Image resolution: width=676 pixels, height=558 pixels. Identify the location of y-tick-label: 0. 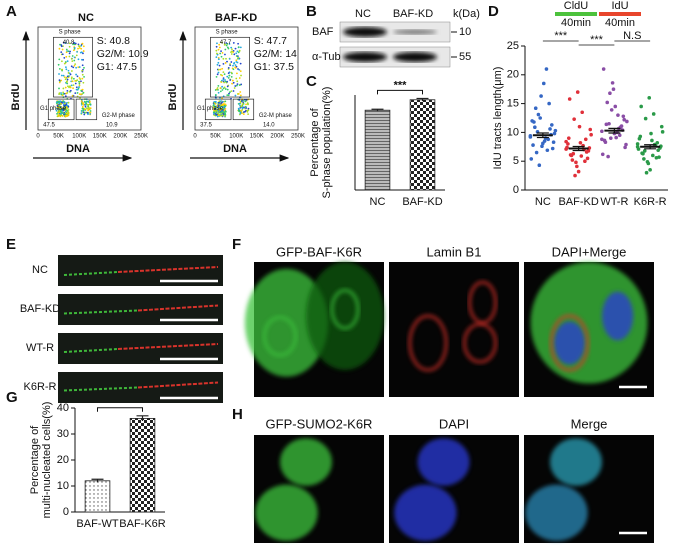
(516, 190).